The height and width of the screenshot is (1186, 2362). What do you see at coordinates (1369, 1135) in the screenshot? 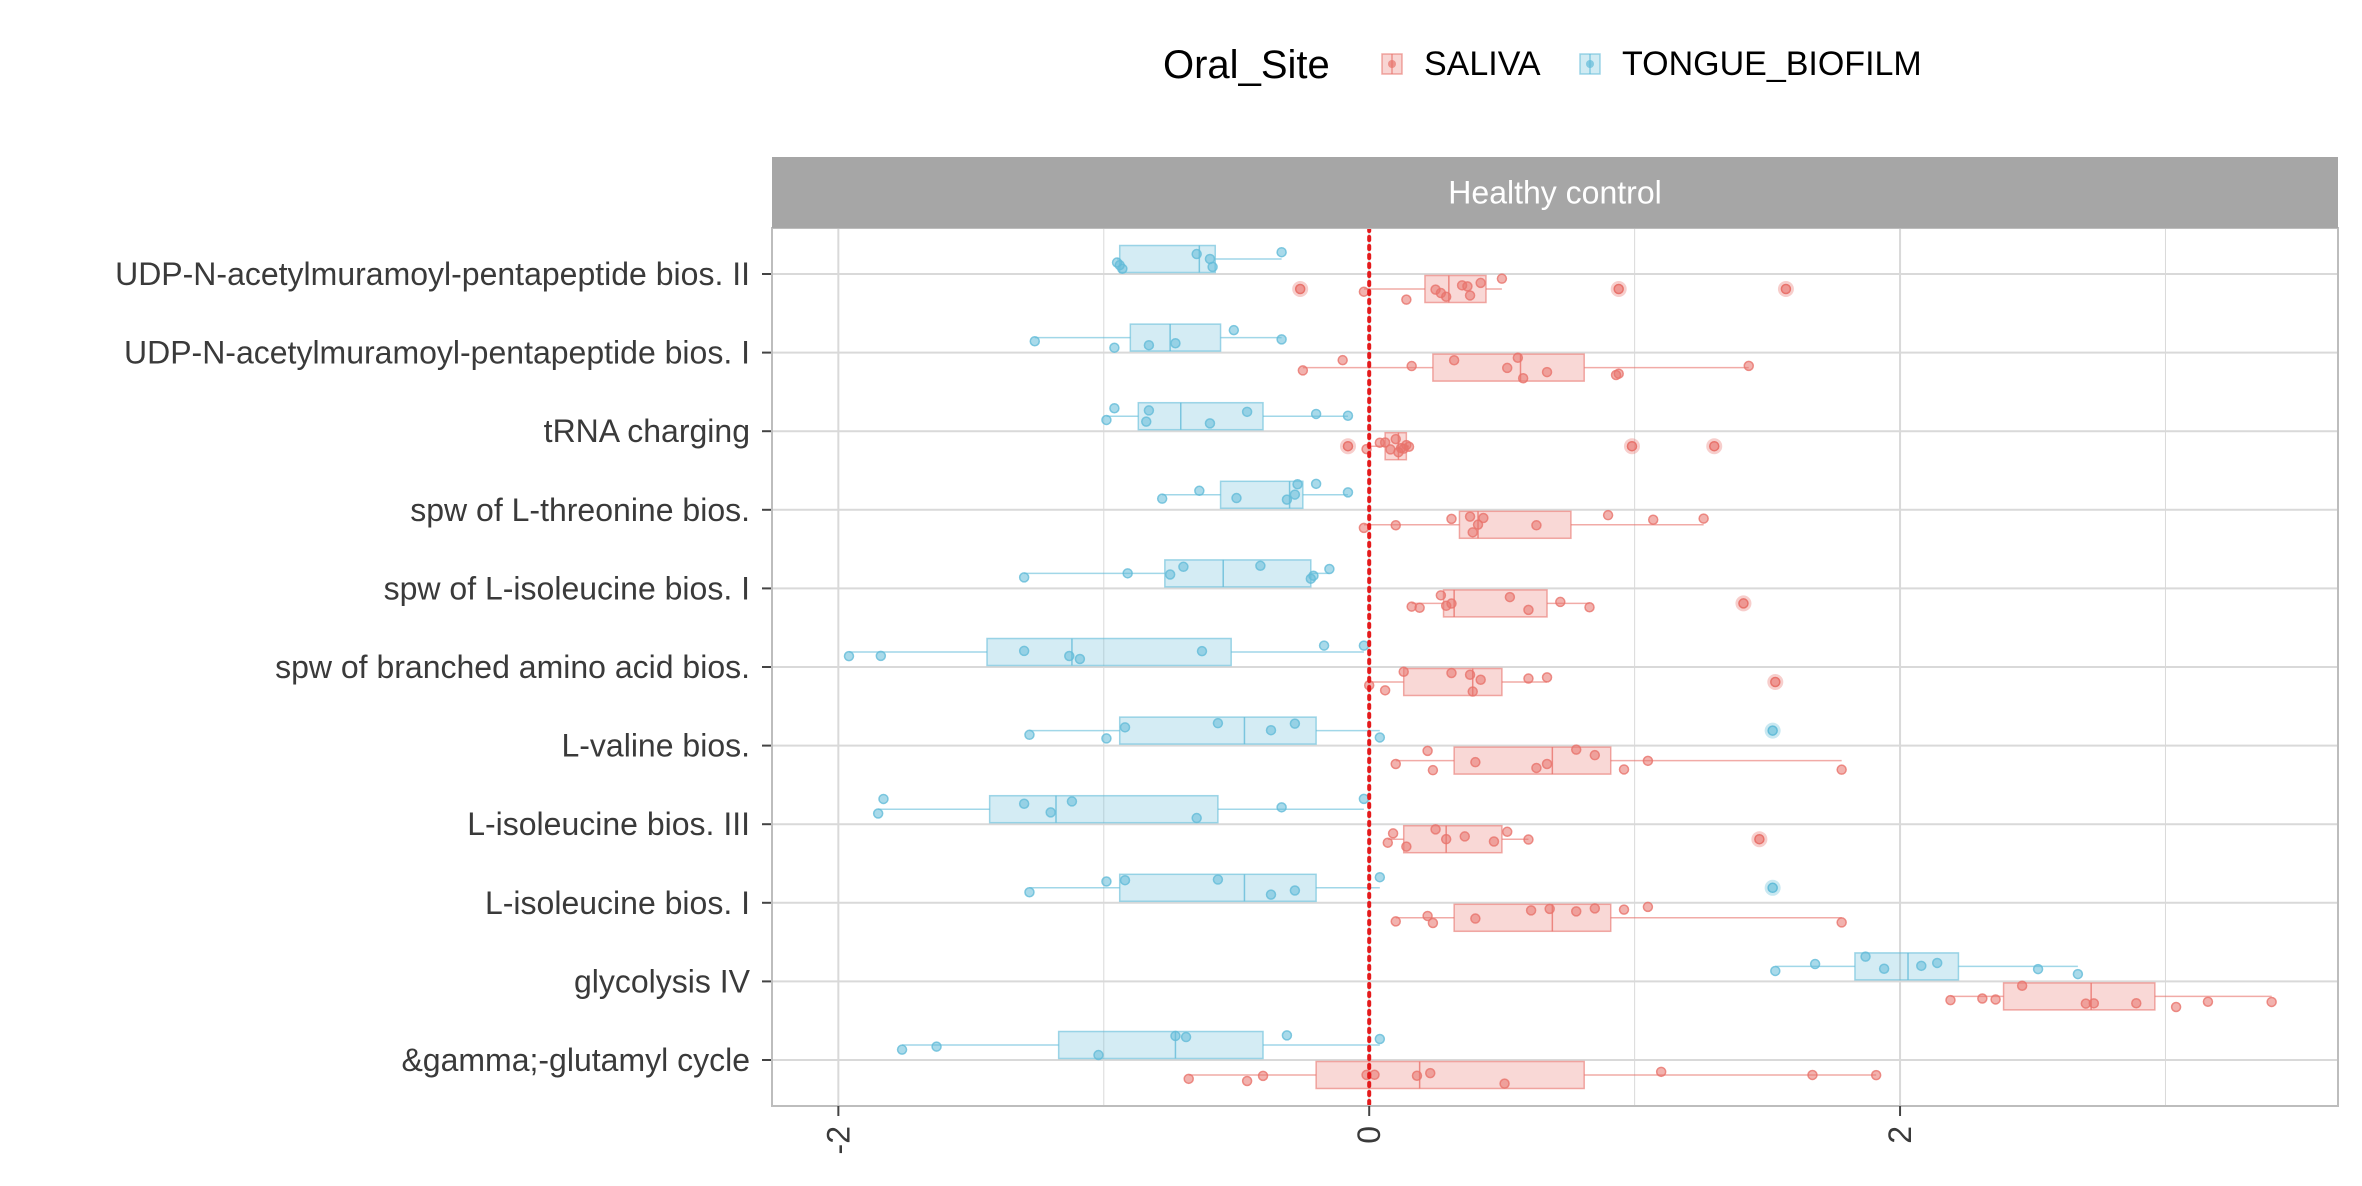
I see `x-tick-label: 0` at bounding box center [1369, 1135].